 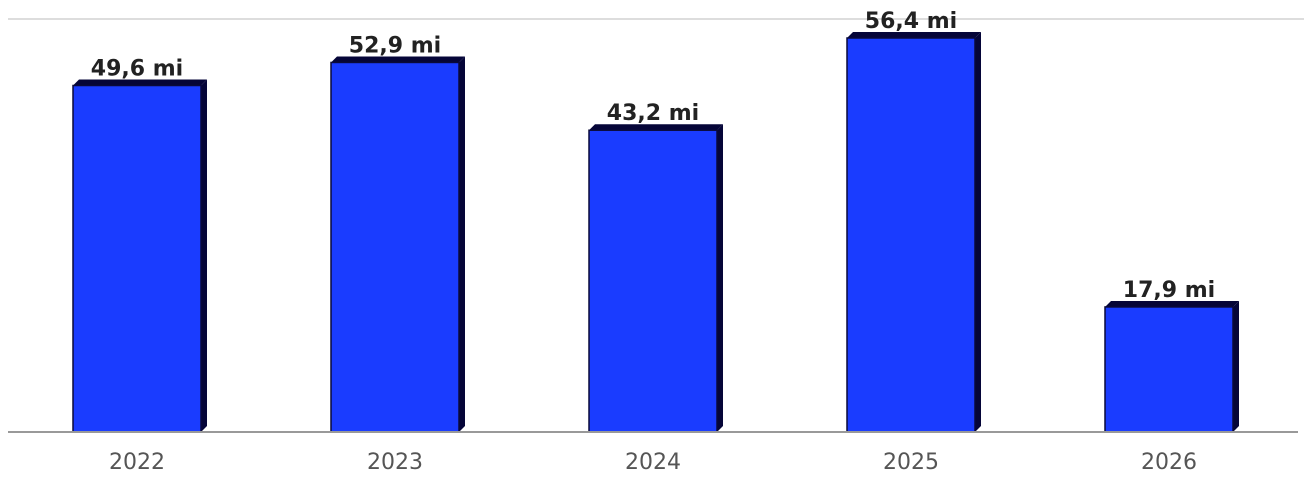 What do you see at coordinates (395, 247) in the screenshot?
I see `bar-2023` at bounding box center [395, 247].